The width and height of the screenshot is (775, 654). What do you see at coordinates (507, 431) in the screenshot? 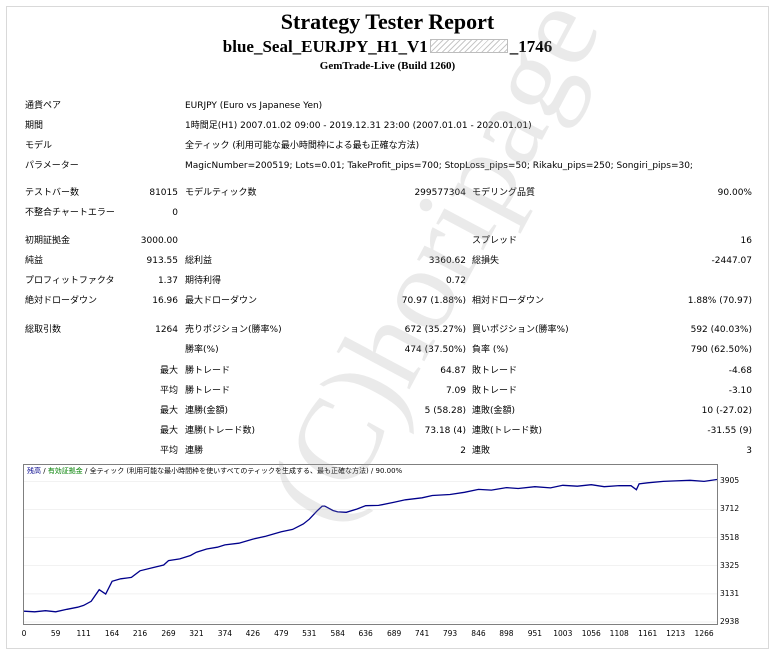
I see `max-cons-loss-label: 連敗(トレード数)` at bounding box center [507, 431].